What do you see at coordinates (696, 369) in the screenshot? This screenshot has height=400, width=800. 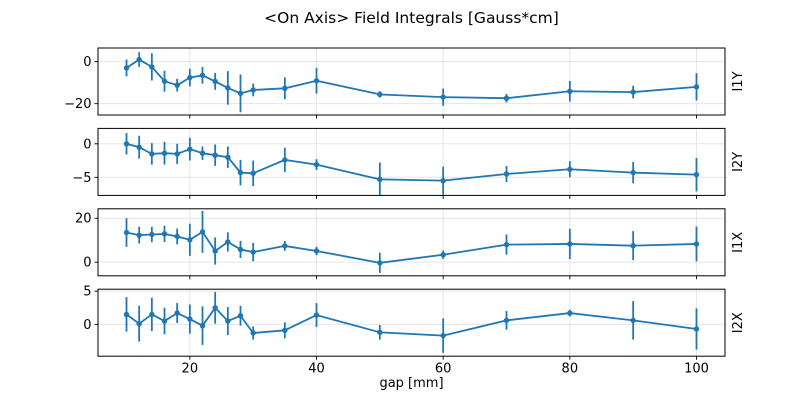 I see `x-tick-label: 100` at bounding box center [696, 369].